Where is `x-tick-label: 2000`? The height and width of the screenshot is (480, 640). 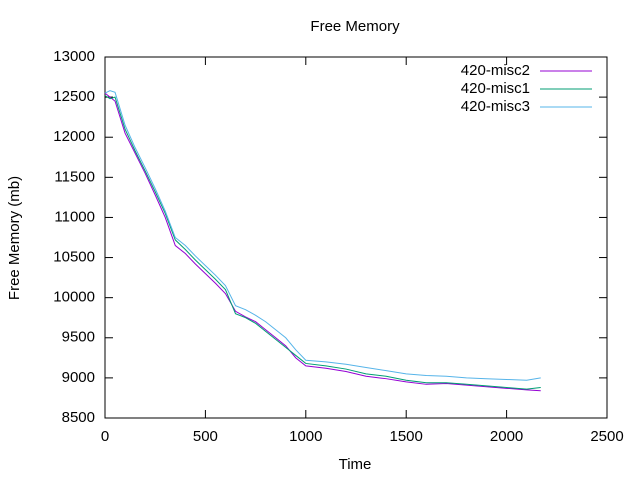
x-tick-label: 2000 is located at coordinates (506, 436).